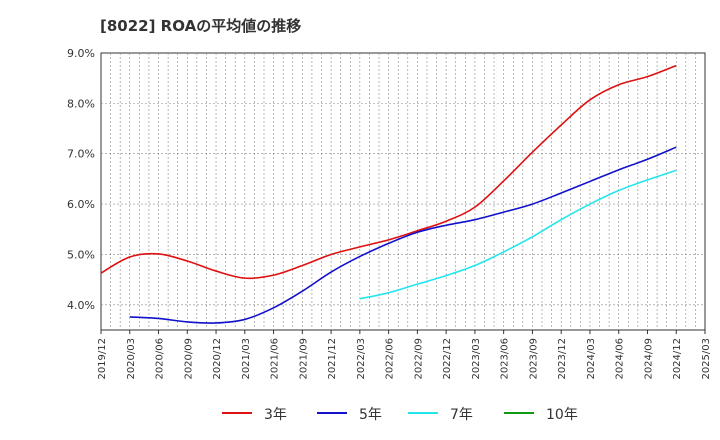  I want to click on y-tick-label: 9.0%, so click(81, 53).